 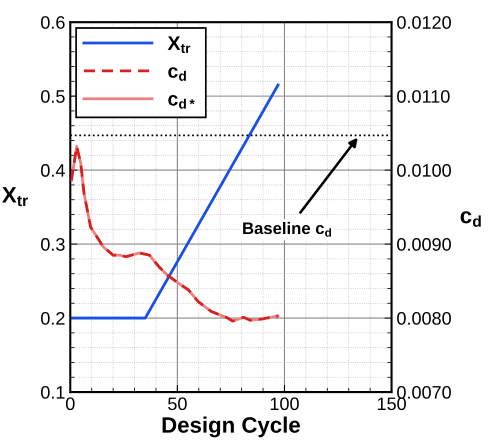 I want to click on legend-label: X$_{tr}$, so click(x=179, y=45).